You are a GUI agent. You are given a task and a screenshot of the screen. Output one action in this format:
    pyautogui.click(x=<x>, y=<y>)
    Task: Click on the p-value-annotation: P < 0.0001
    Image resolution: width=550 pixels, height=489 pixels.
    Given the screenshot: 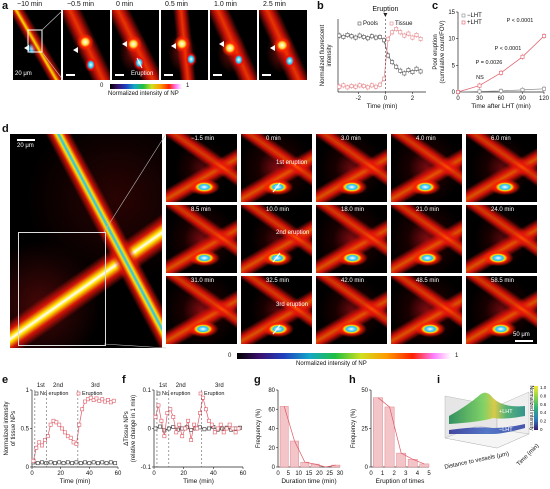 What is the action you would take?
    pyautogui.click(x=508, y=49)
    